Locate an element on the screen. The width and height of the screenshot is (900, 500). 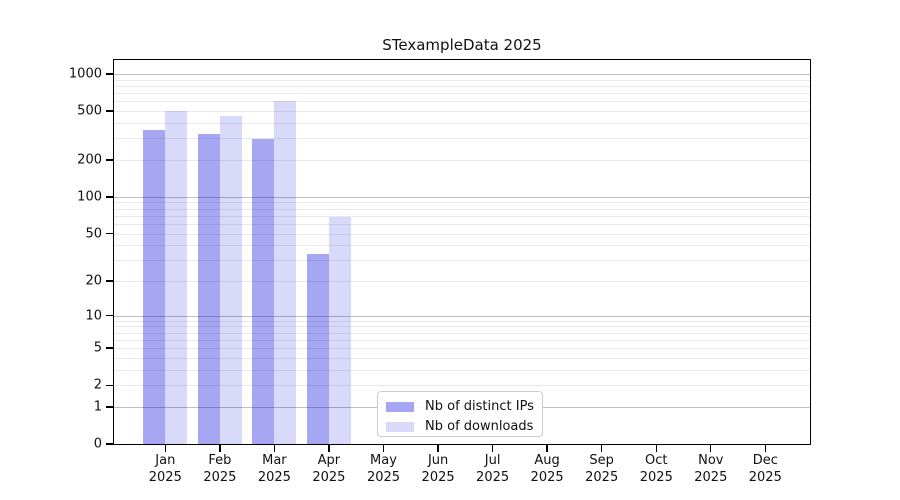
legend-item-downloads: Nb of downloads is located at coordinates (464, 426).